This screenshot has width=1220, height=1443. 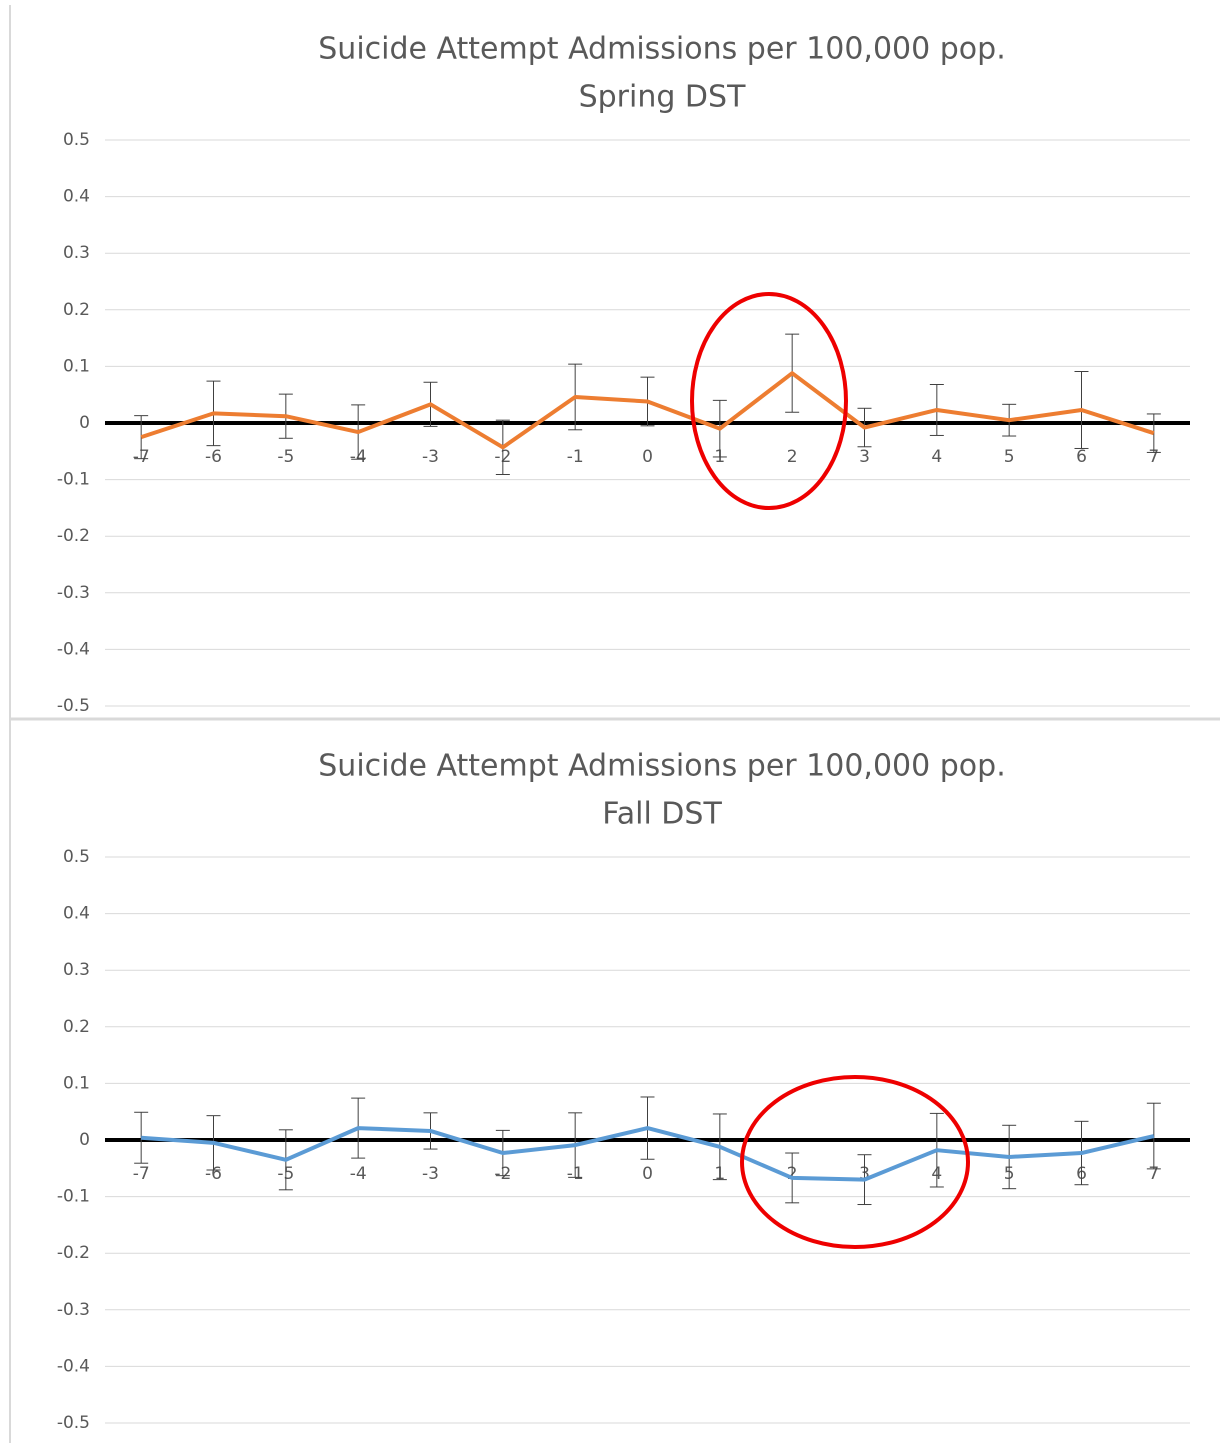 I want to click on x-tick-label: 4, so click(x=936, y=457).